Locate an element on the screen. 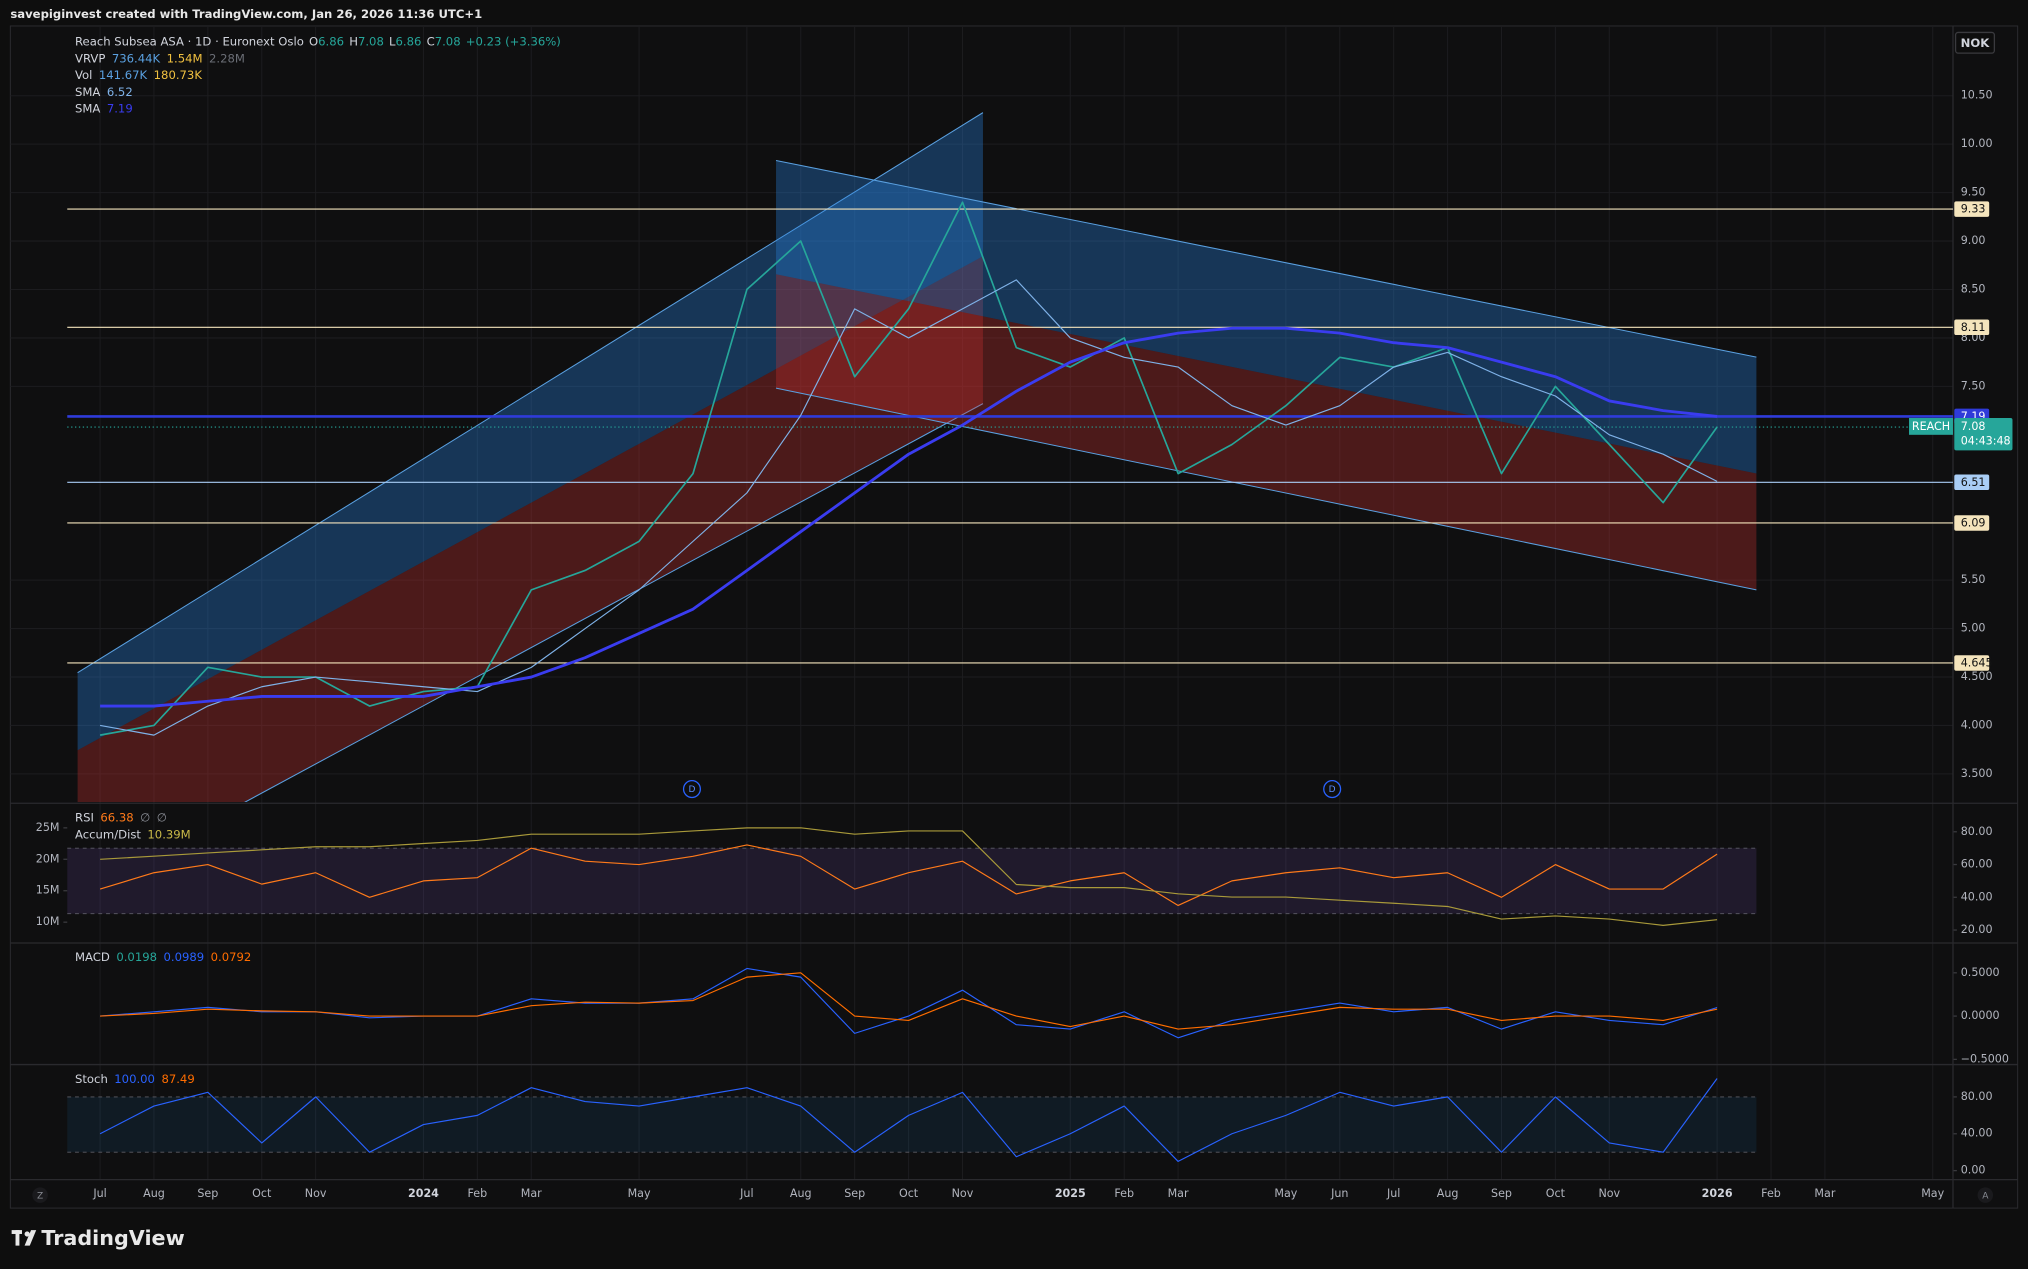  zoom-label: Z is located at coordinates (40, 1196).